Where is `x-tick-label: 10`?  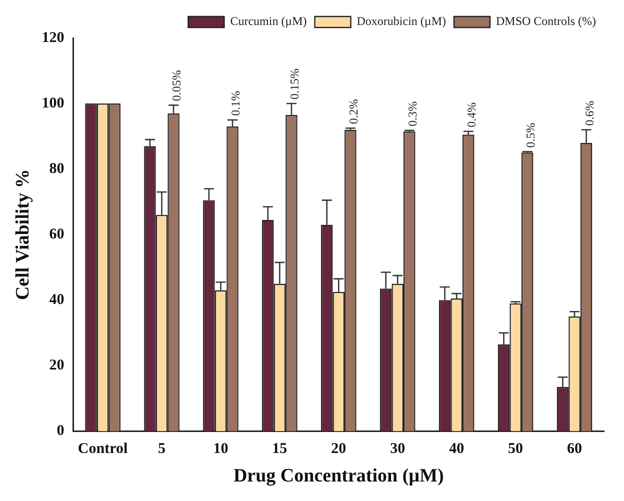 x-tick-label: 10 is located at coordinates (220, 449).